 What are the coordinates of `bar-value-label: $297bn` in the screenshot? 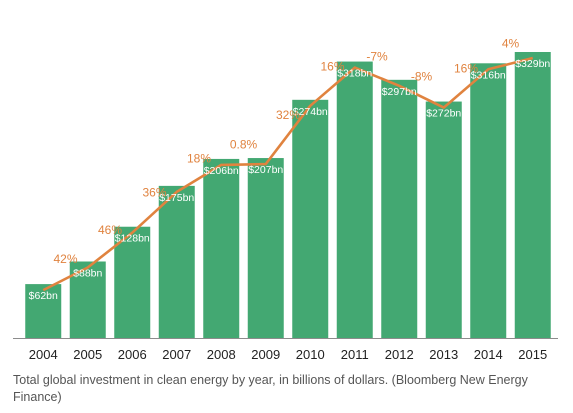 It's located at (399, 92).